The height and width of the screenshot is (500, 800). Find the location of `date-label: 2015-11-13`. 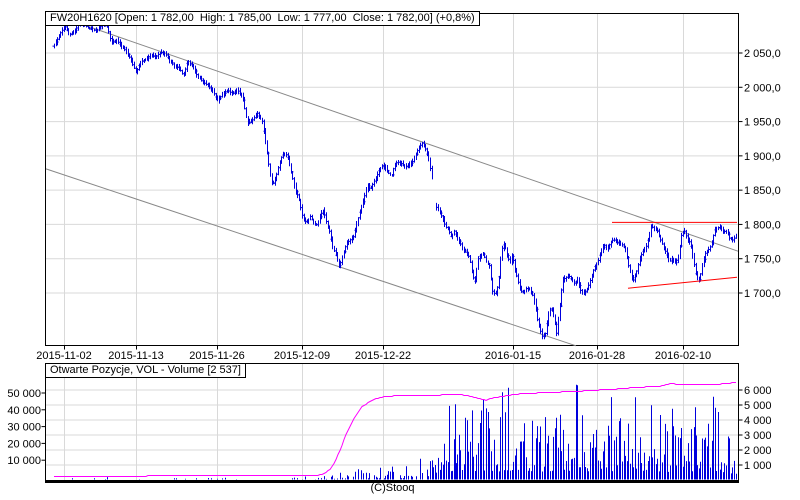

date-label: 2015-11-13 is located at coordinates (135, 356).